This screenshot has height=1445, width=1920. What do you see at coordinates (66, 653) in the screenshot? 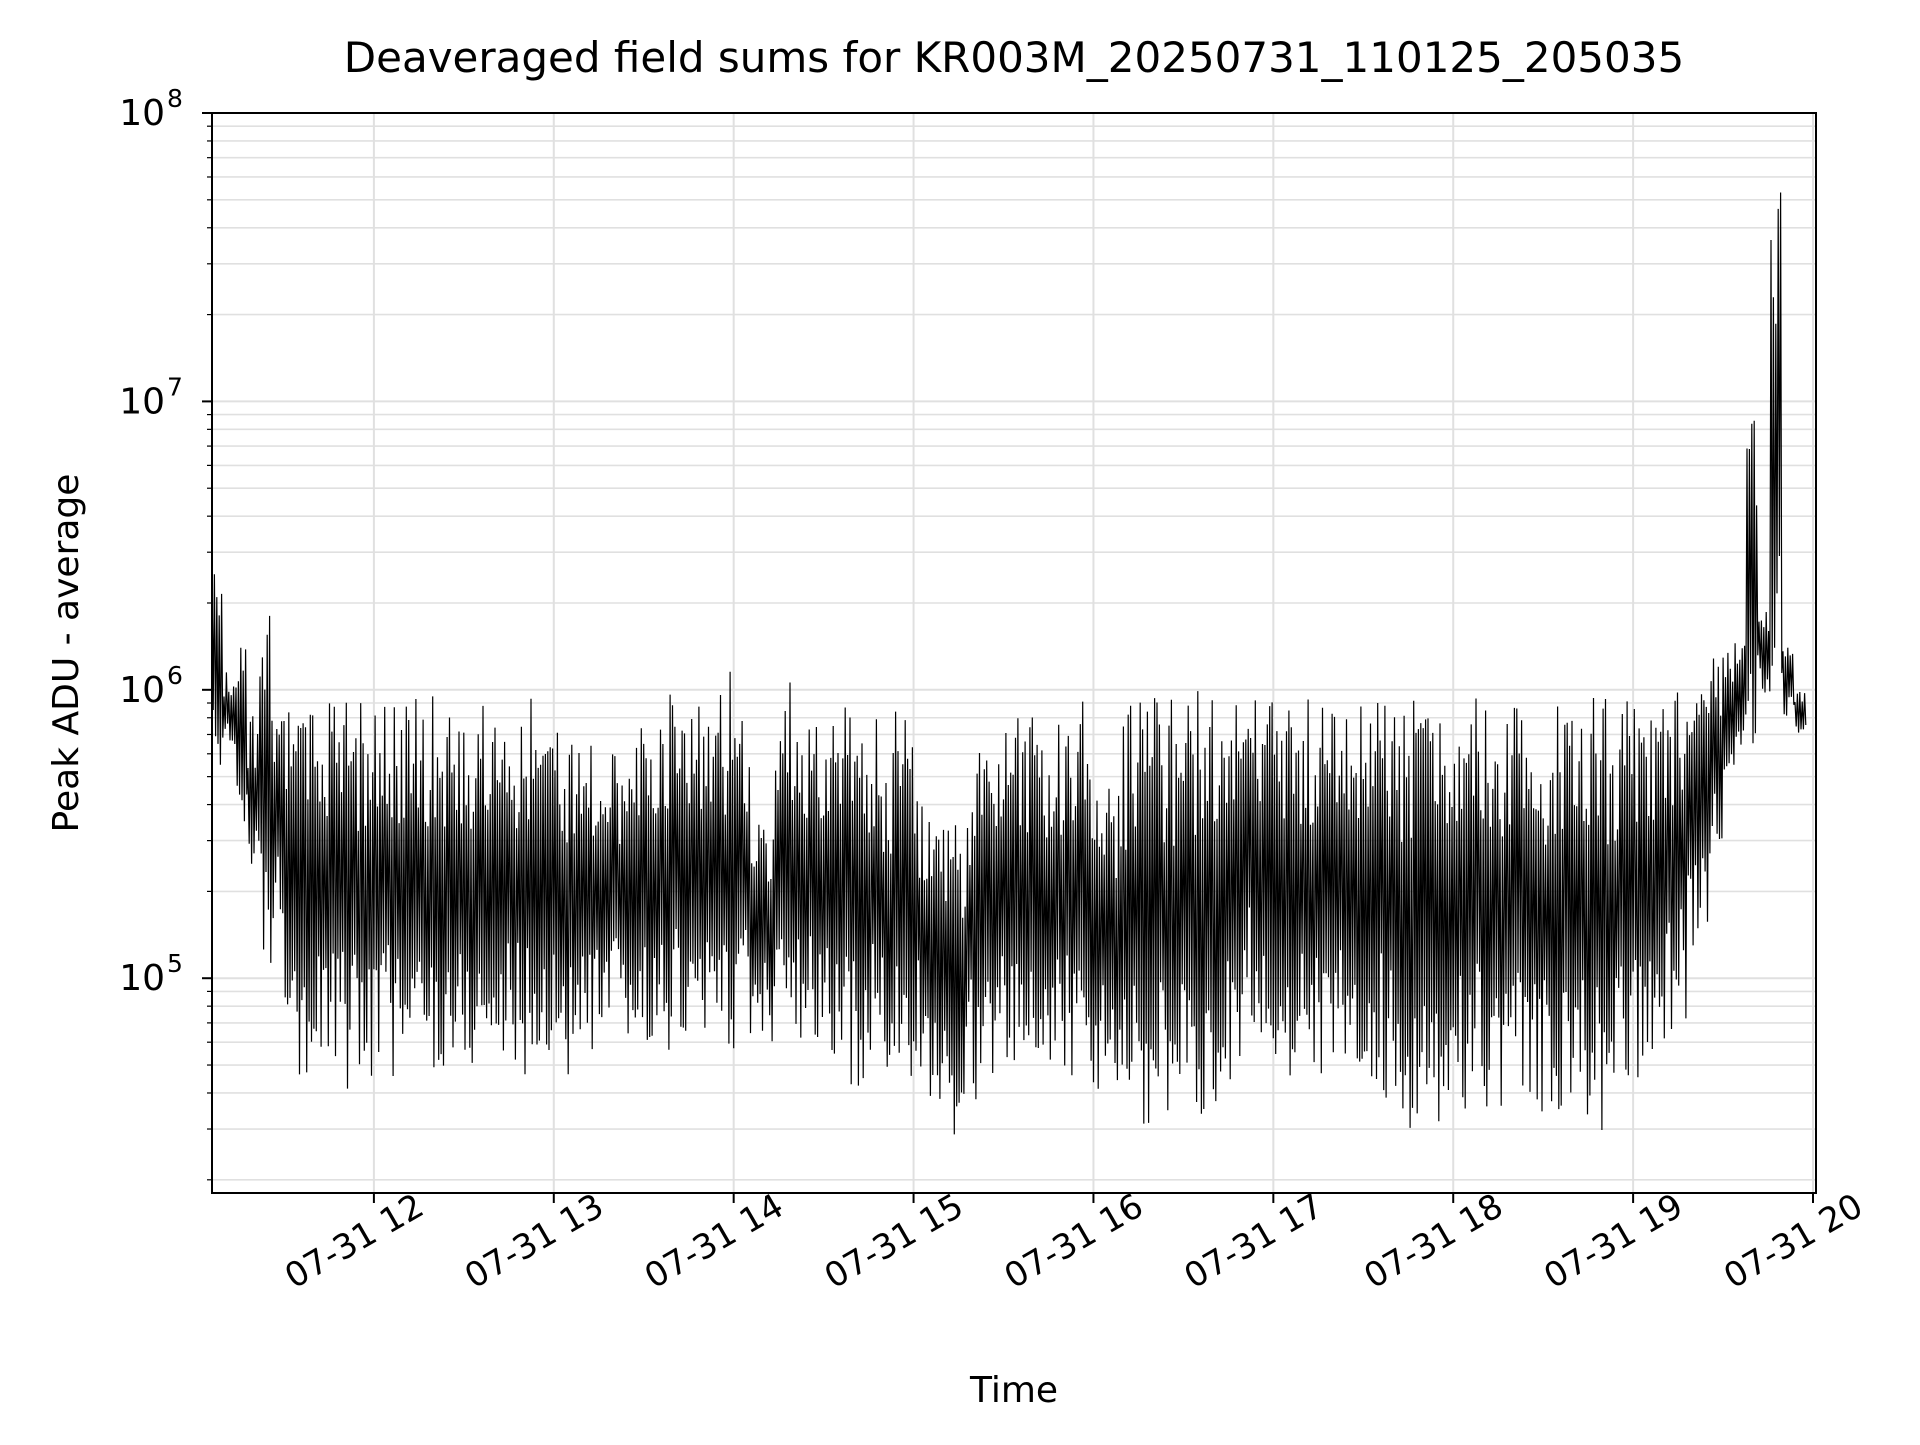
I see `y-axis-label: Peak ADU - average` at bounding box center [66, 653].